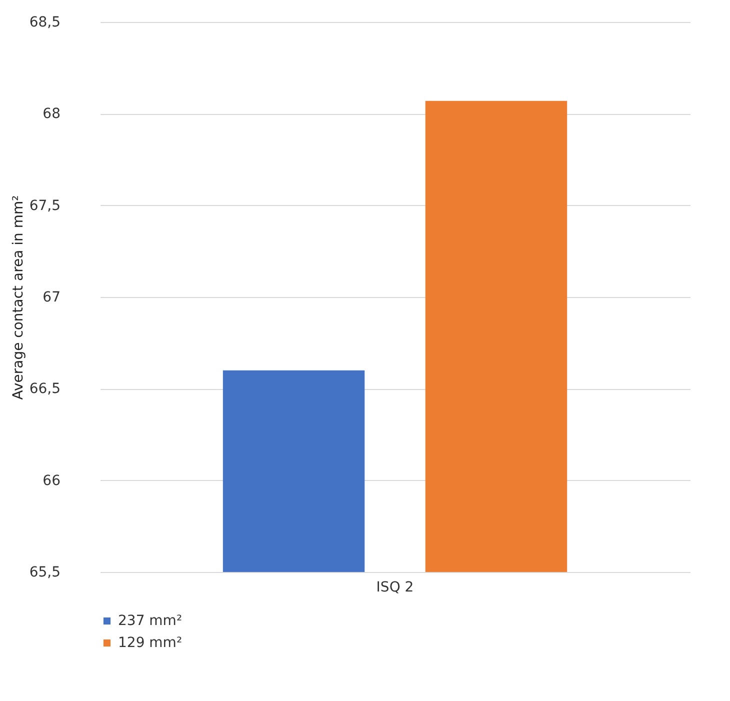 This screenshot has height=701, width=730. What do you see at coordinates (395, 588) in the screenshot?
I see `x-tick-label: ISQ 2` at bounding box center [395, 588].